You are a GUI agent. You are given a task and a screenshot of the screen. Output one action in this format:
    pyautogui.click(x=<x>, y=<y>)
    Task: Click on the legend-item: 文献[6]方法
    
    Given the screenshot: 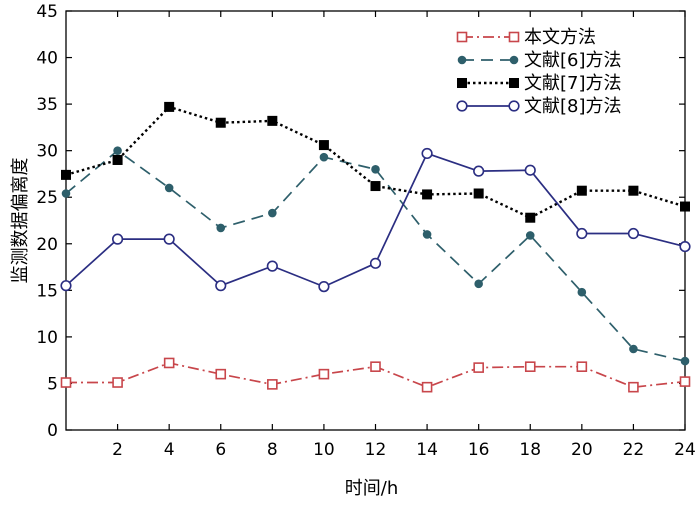 What is the action you would take?
    pyautogui.click(x=539, y=60)
    